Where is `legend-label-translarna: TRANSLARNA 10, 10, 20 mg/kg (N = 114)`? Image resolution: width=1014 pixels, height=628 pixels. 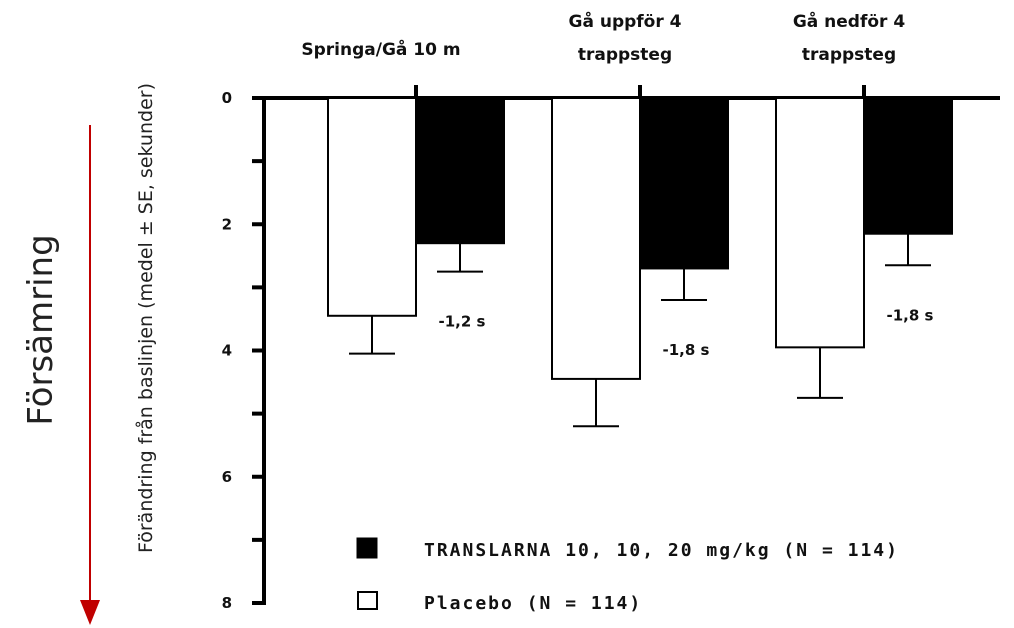 legend-label-translarna: TRANSLARNA 10, 10, 20 mg/kg (N = 114) is located at coordinates (661, 550).